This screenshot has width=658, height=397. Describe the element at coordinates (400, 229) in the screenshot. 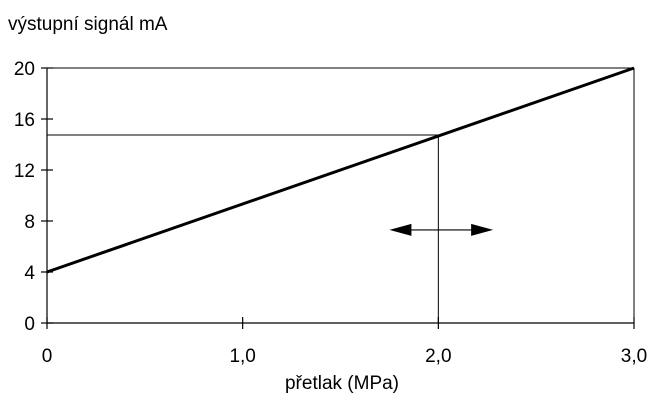

I see `arrowhead-left` at that location.